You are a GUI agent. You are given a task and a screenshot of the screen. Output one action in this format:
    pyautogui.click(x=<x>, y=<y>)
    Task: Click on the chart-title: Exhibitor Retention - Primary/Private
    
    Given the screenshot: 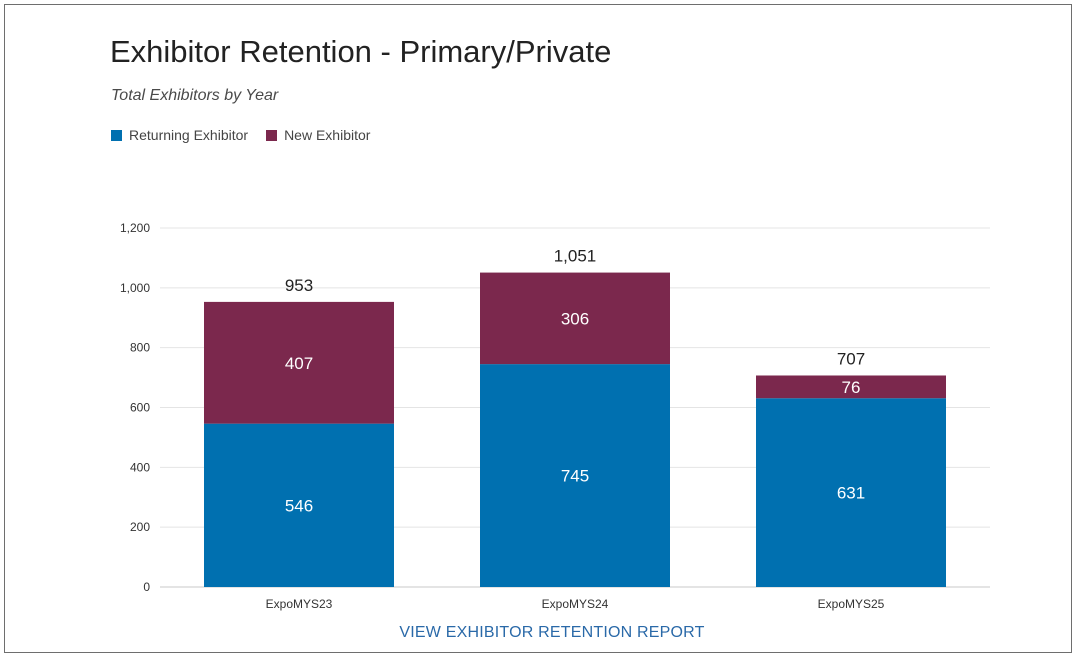 What is the action you would take?
    pyautogui.click(x=361, y=51)
    